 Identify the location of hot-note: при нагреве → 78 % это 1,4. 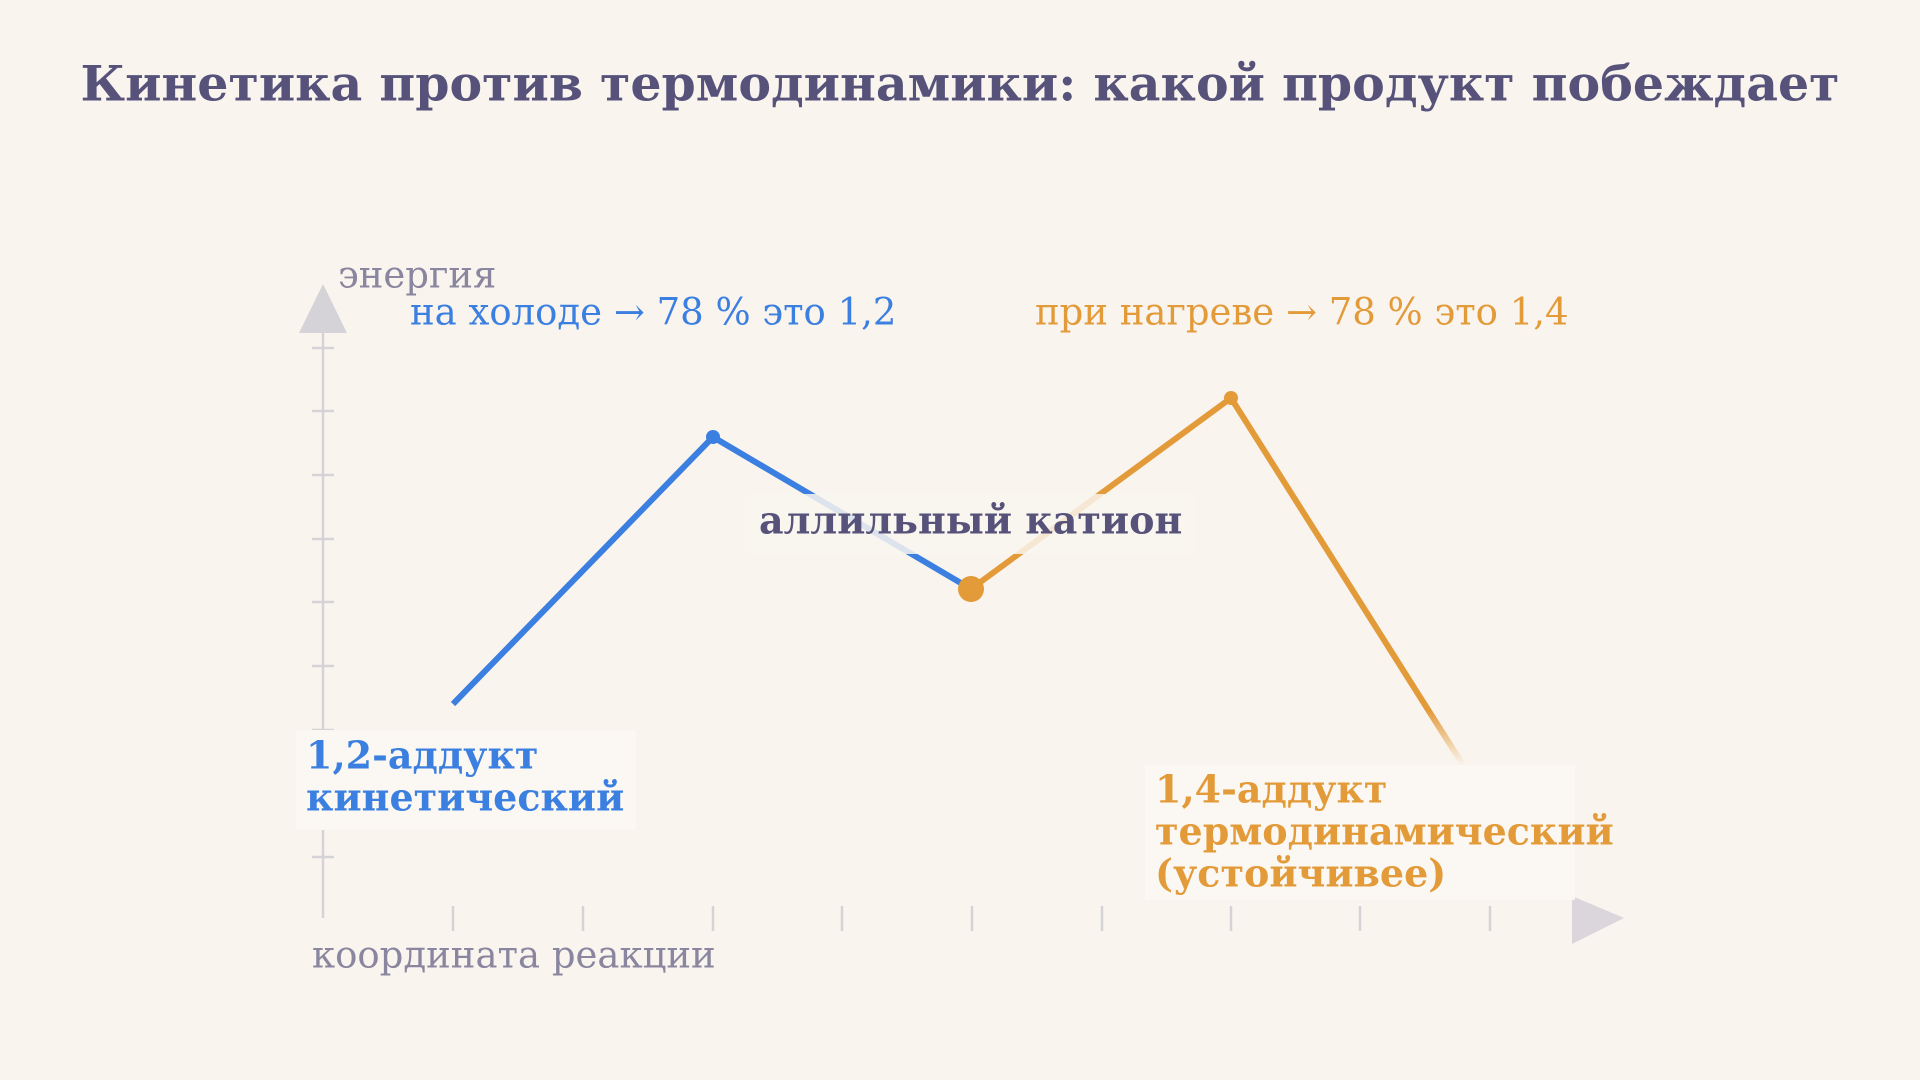
(1302, 312).